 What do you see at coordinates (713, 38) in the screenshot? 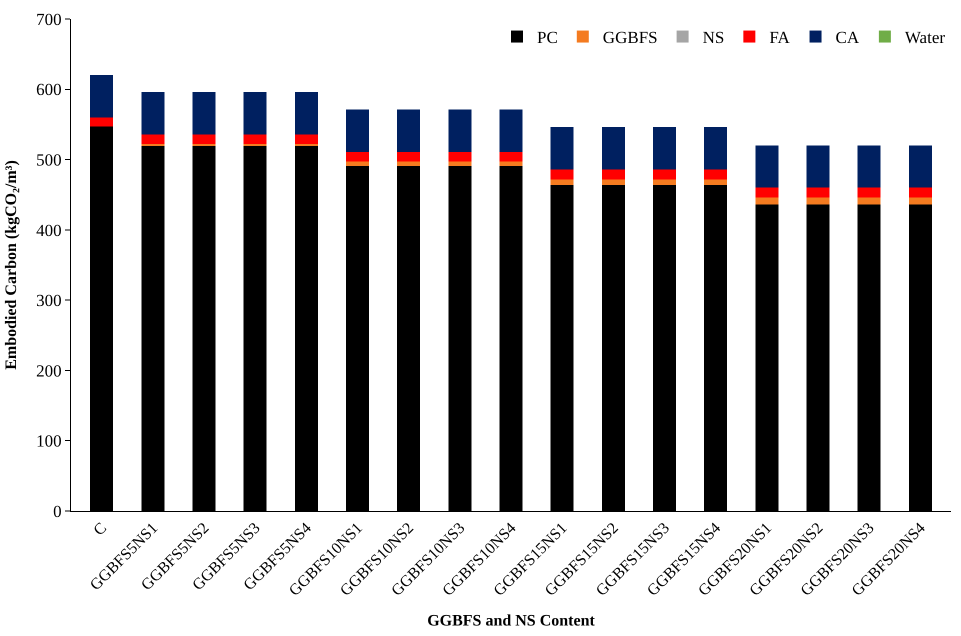
I see `legend-label: NS` at bounding box center [713, 38].